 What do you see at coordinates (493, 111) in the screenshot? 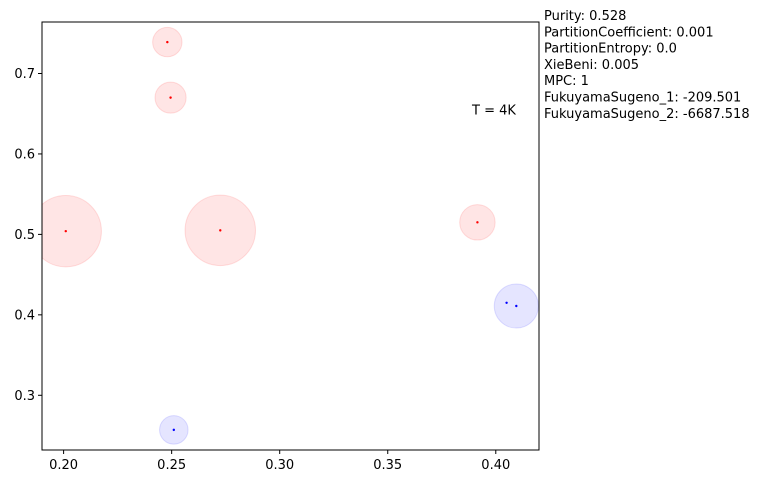
I see `temperature-annotation: T = 4K` at bounding box center [493, 111].